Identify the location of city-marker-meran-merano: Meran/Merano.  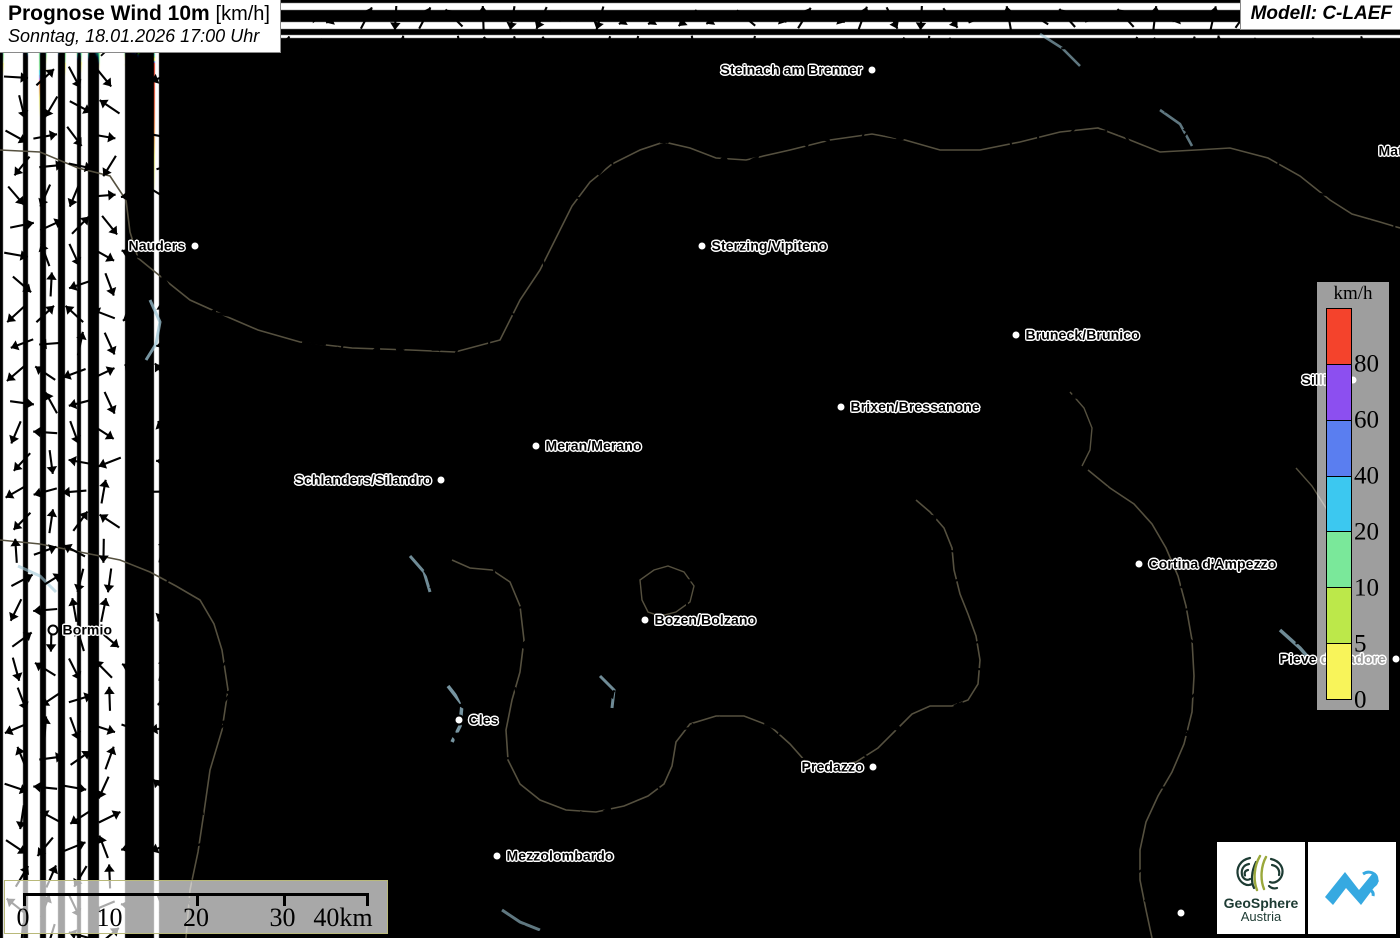
(586, 446).